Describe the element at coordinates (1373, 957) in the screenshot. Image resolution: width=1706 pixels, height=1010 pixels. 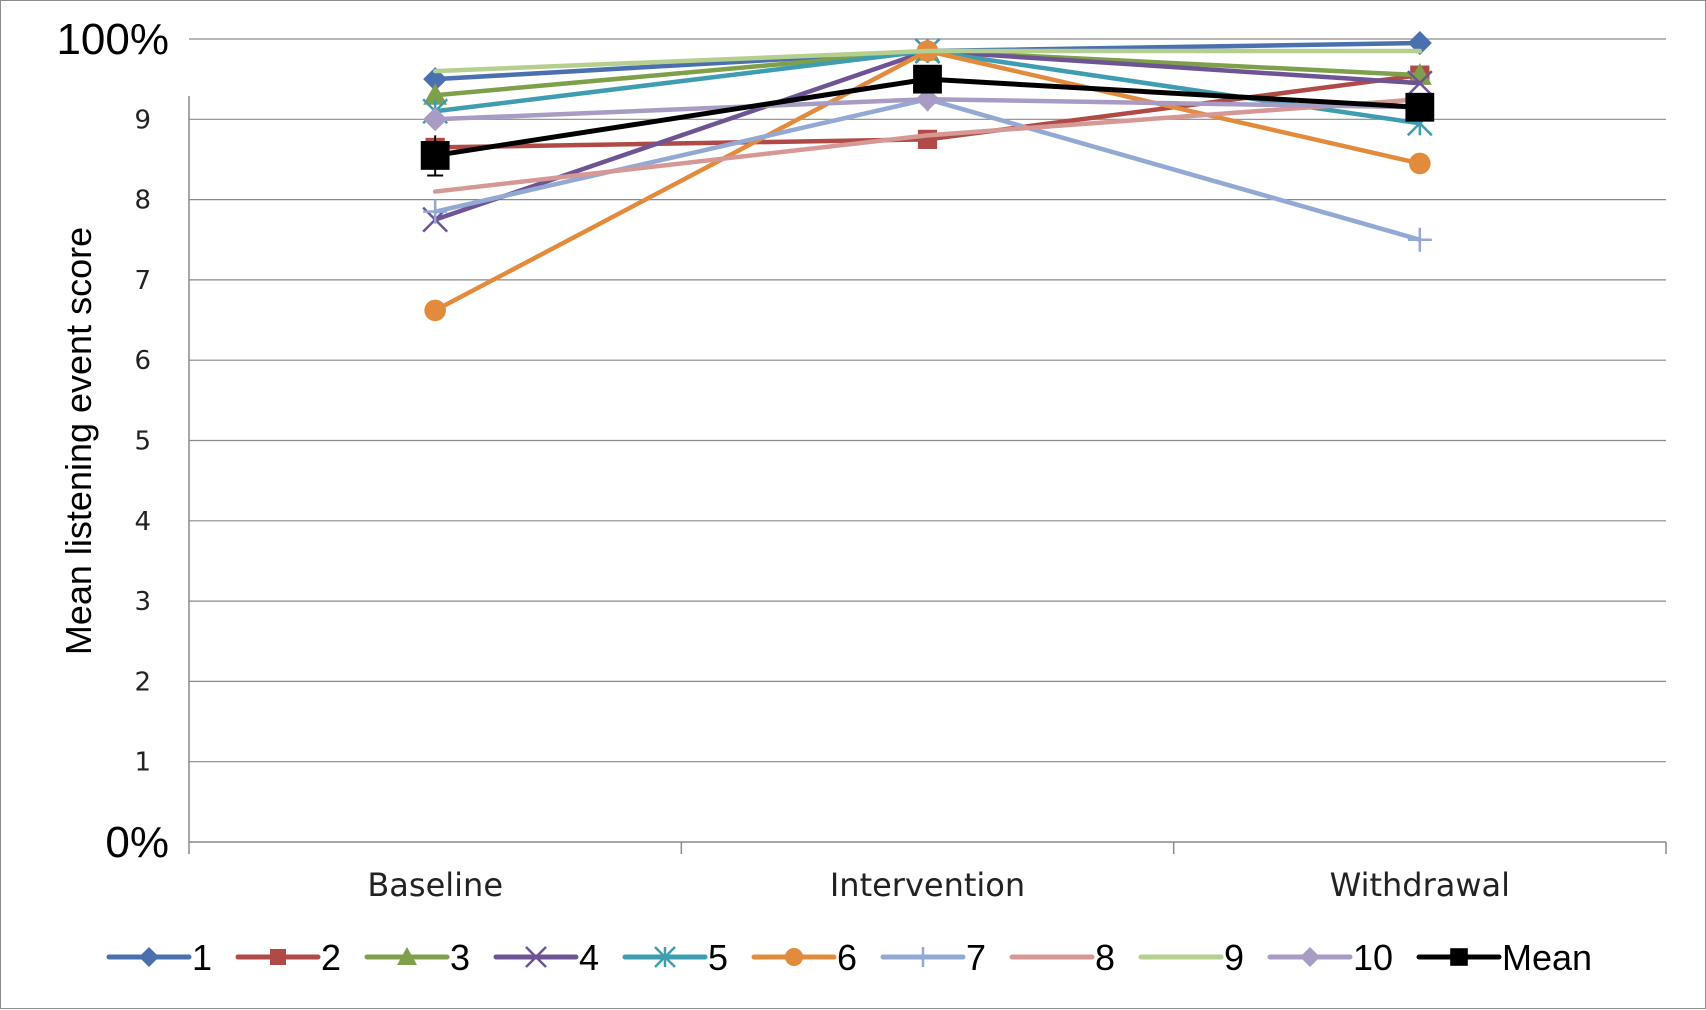
I see `legend-label: 10` at that location.